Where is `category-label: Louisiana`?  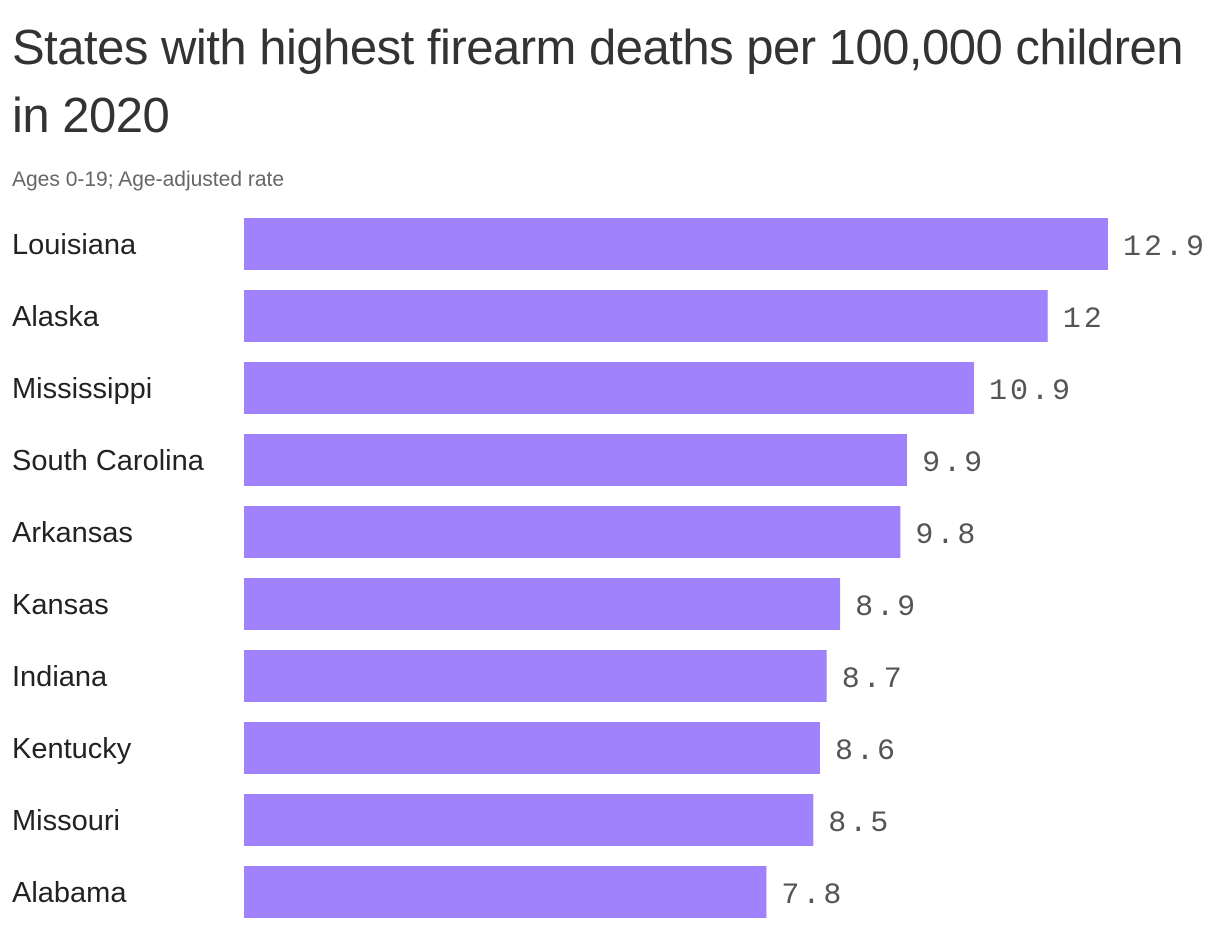 category-label: Louisiana is located at coordinates (74, 245).